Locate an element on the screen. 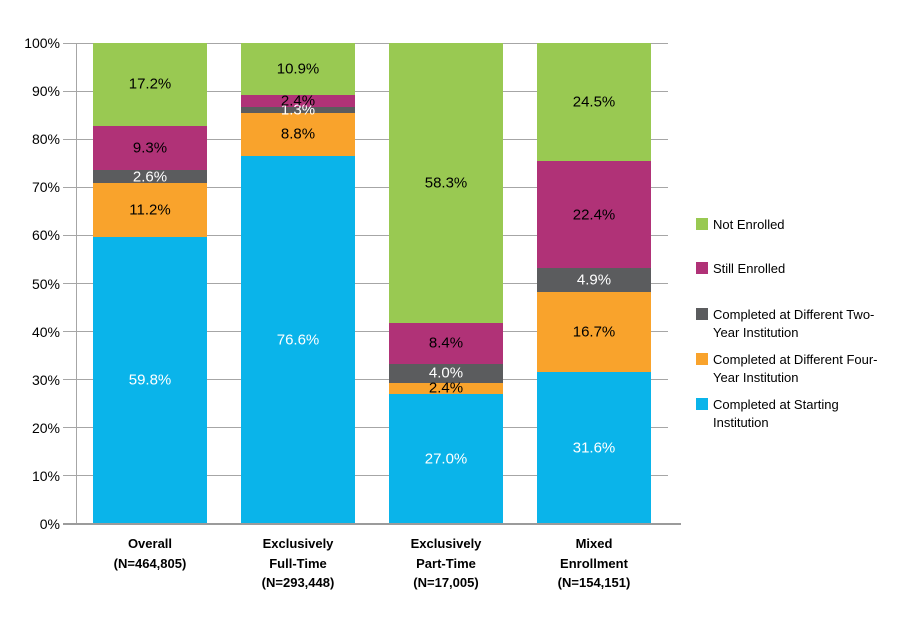 The image size is (900, 625). segment-value-label: 17.2% is located at coordinates (150, 84).